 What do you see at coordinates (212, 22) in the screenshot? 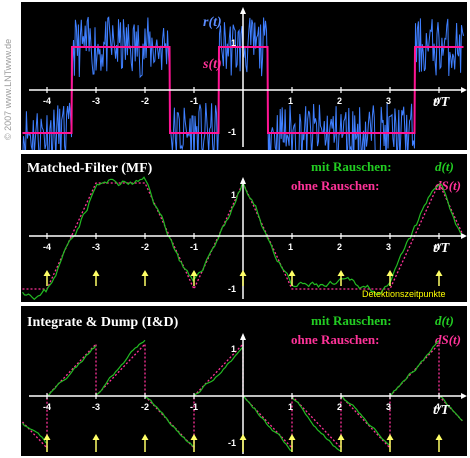
I see `label-r: r(t)` at bounding box center [212, 22].